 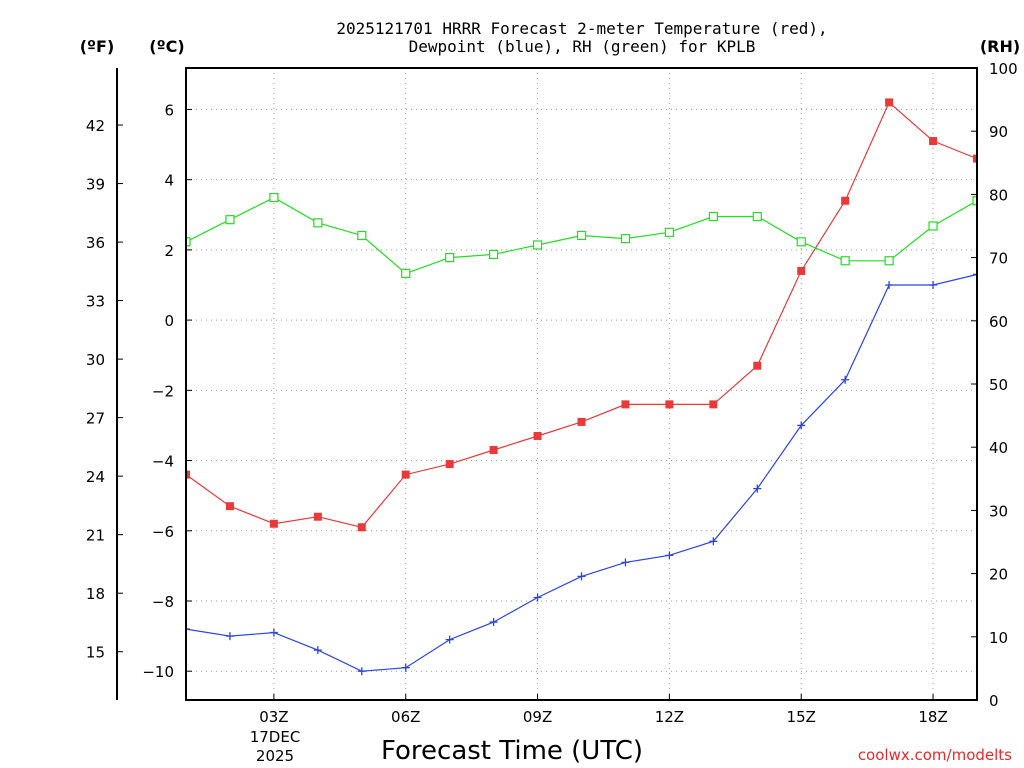 What do you see at coordinates (95, 653) in the screenshot?
I see `fahrenheit-tick-label: 15` at bounding box center [95, 653].